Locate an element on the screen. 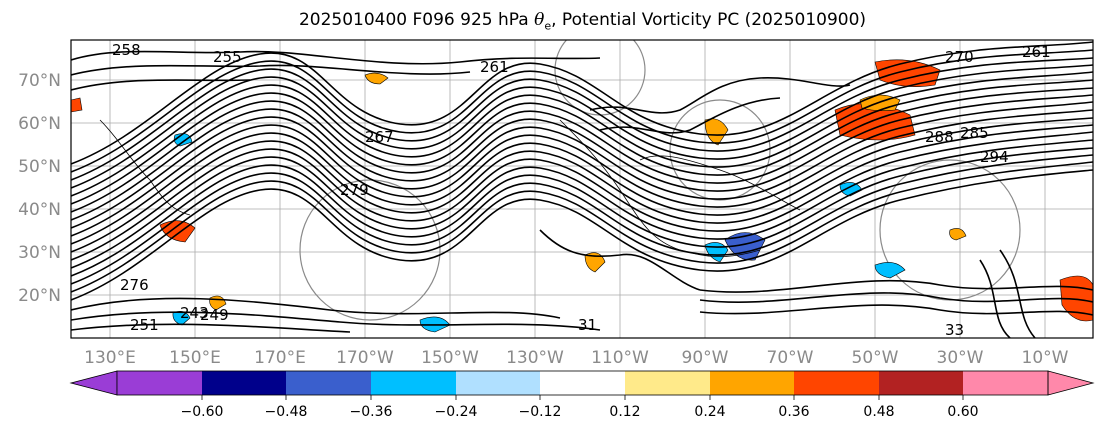  colorbar-tick-label: 0.48 is located at coordinates (878, 412).